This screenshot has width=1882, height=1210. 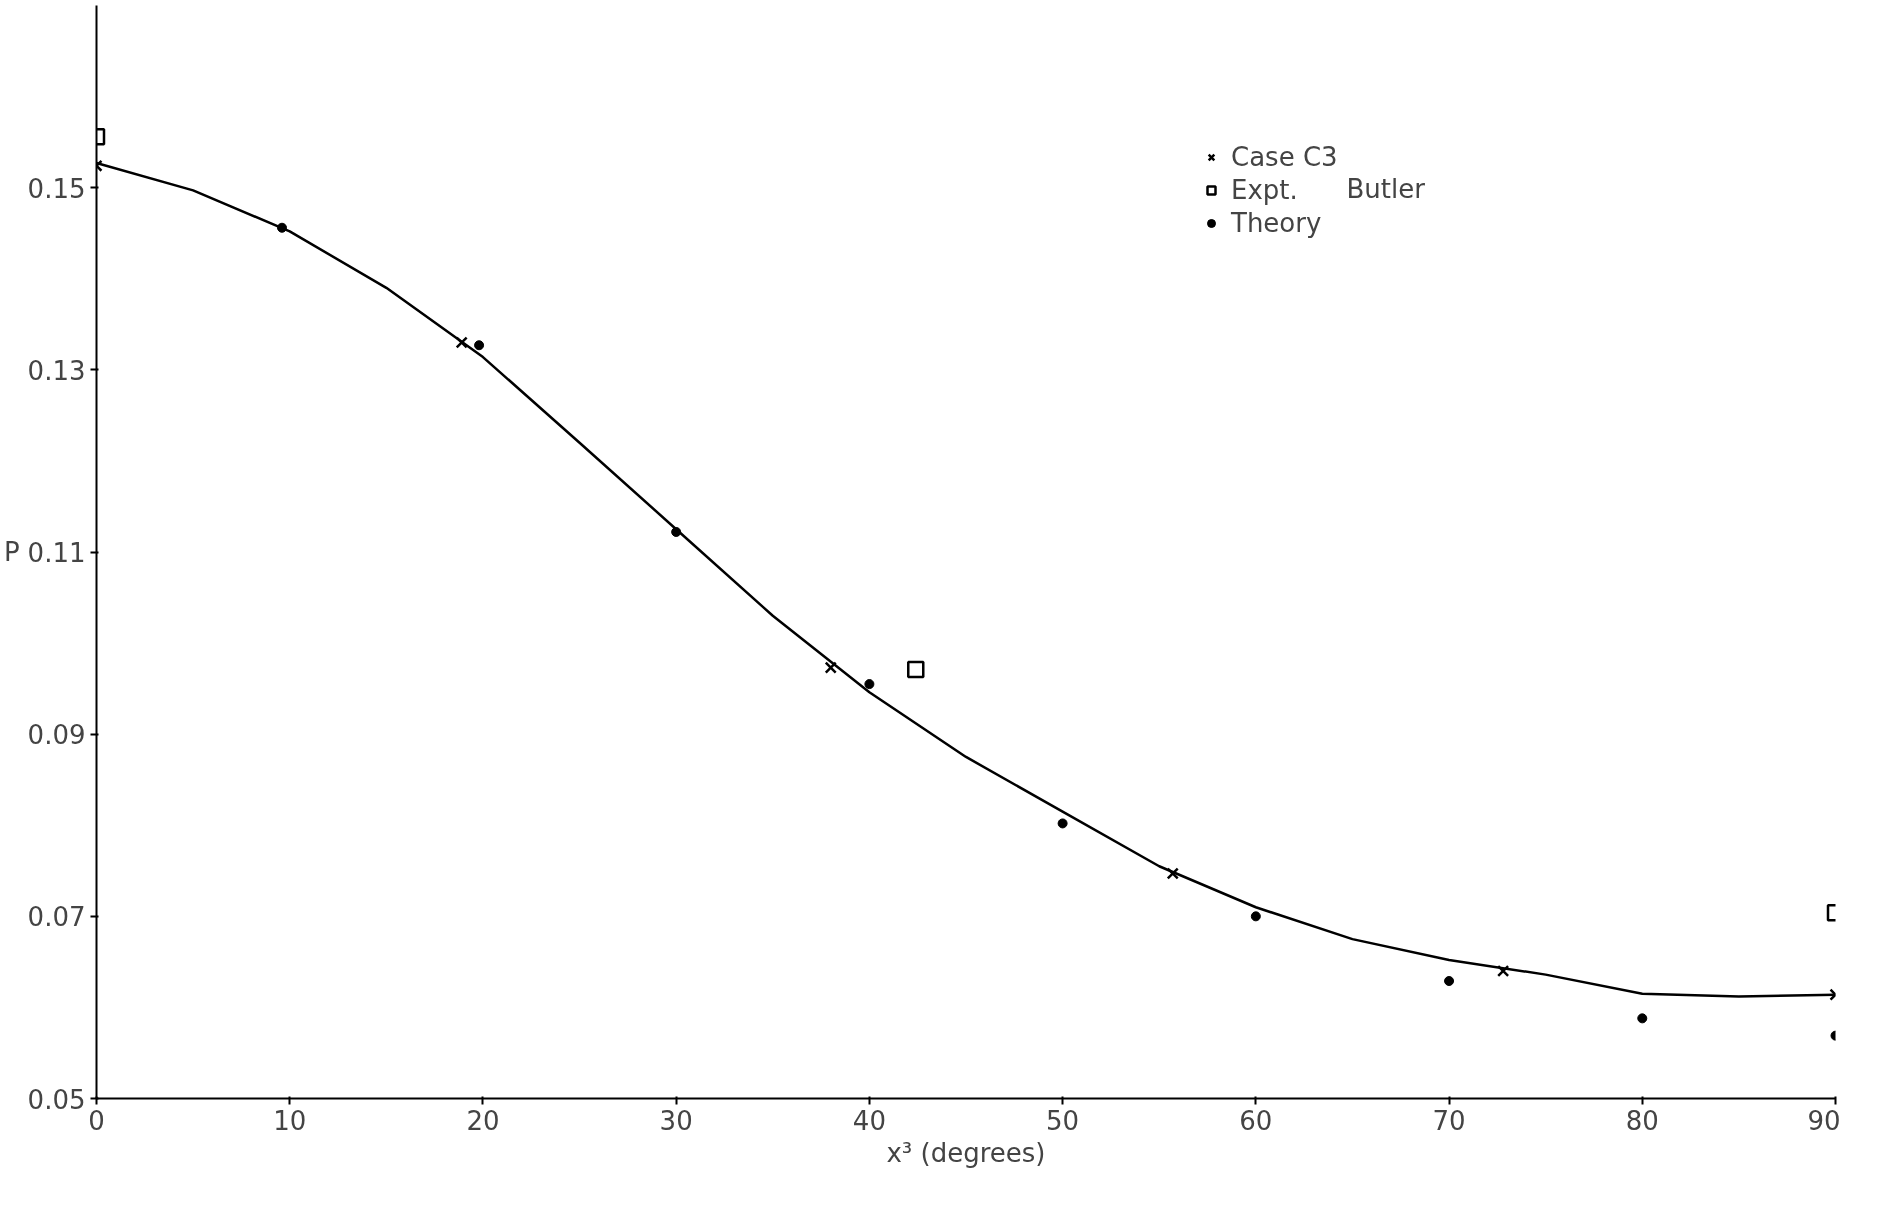 What do you see at coordinates (56, 370) in the screenshot?
I see `y-tick-label: 0.13` at bounding box center [56, 370].